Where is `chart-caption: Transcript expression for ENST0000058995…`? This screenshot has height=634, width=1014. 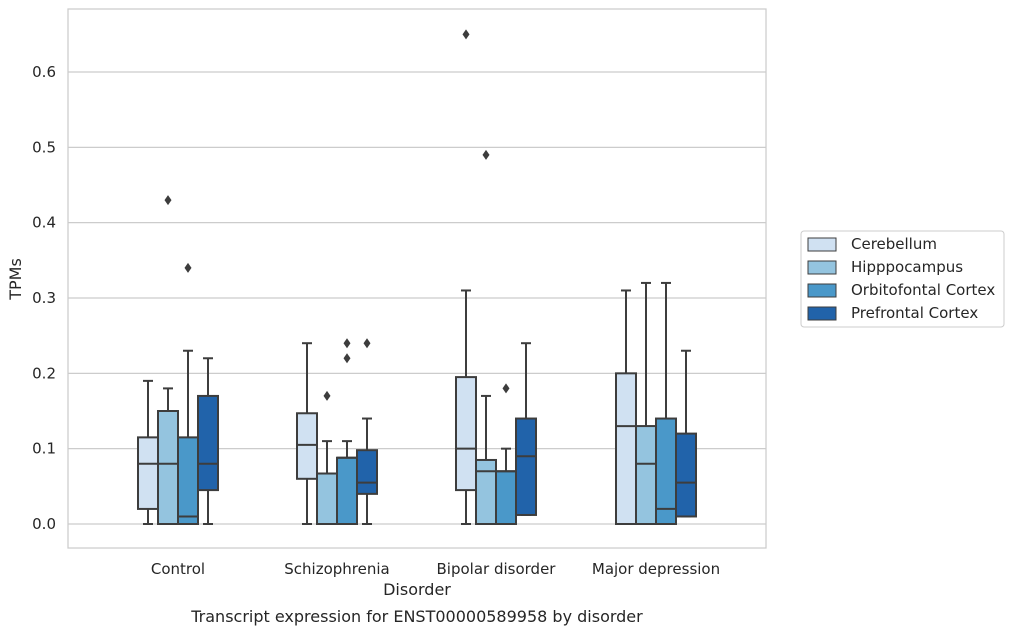 chart-caption: Transcript expression for ENST0000058995… is located at coordinates (416, 616).